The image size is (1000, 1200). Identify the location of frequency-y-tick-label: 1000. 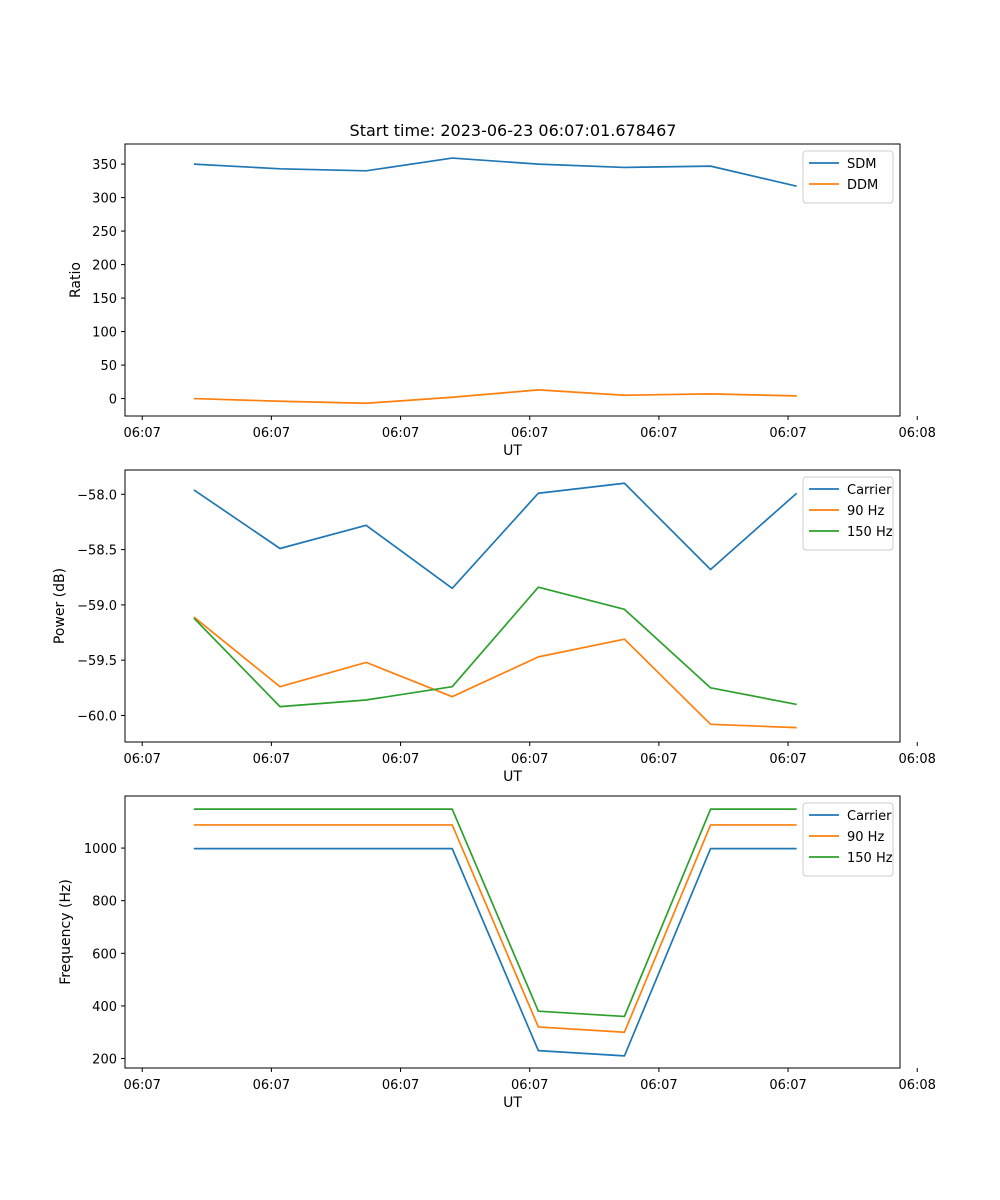
(100, 849).